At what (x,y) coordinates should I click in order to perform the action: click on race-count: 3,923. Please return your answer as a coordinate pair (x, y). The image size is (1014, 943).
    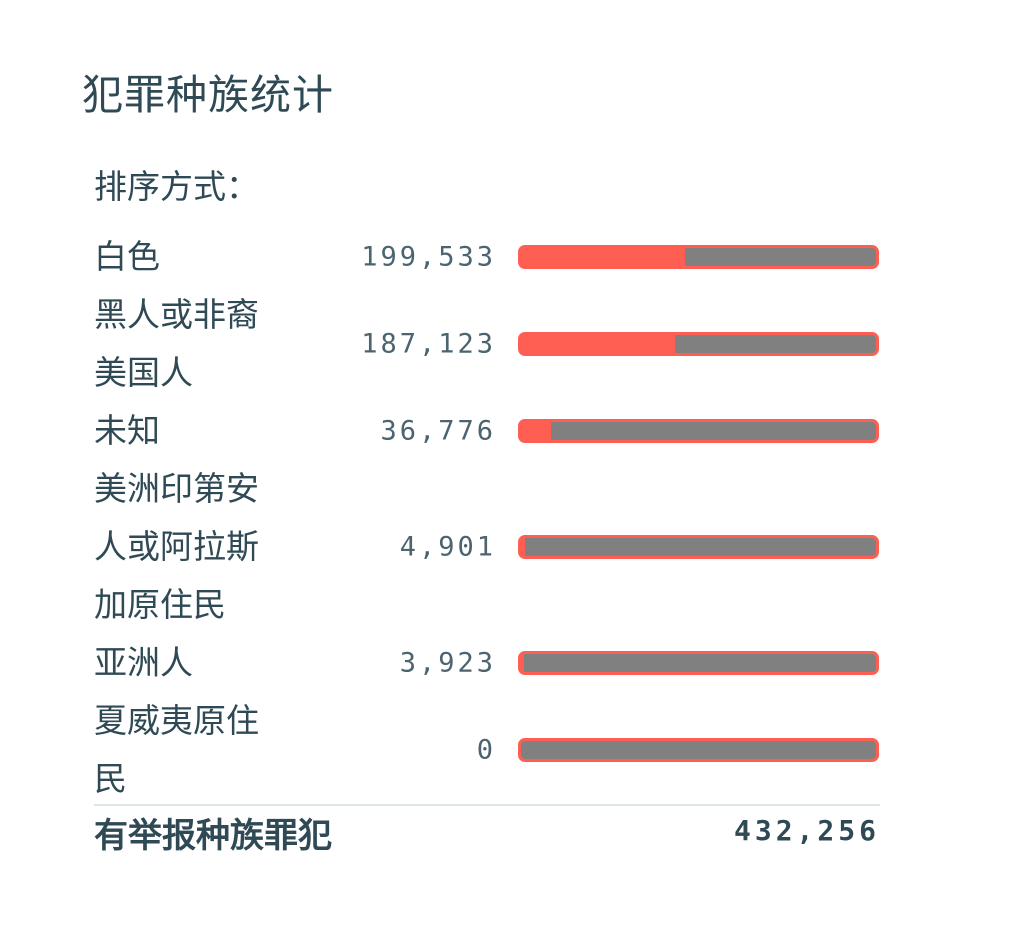
    Looking at the image, I should click on (447, 663).